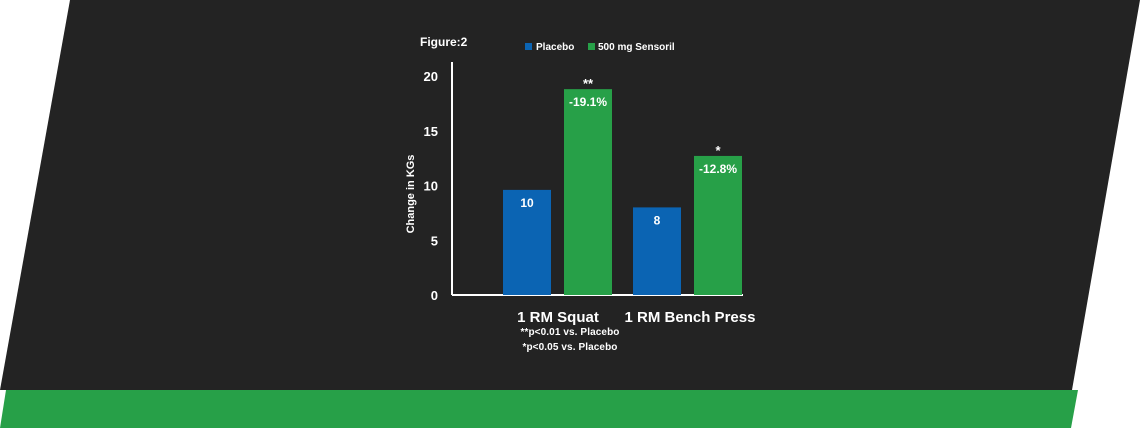 This screenshot has width=1140, height=428. I want to click on green-band, so click(539, 409).